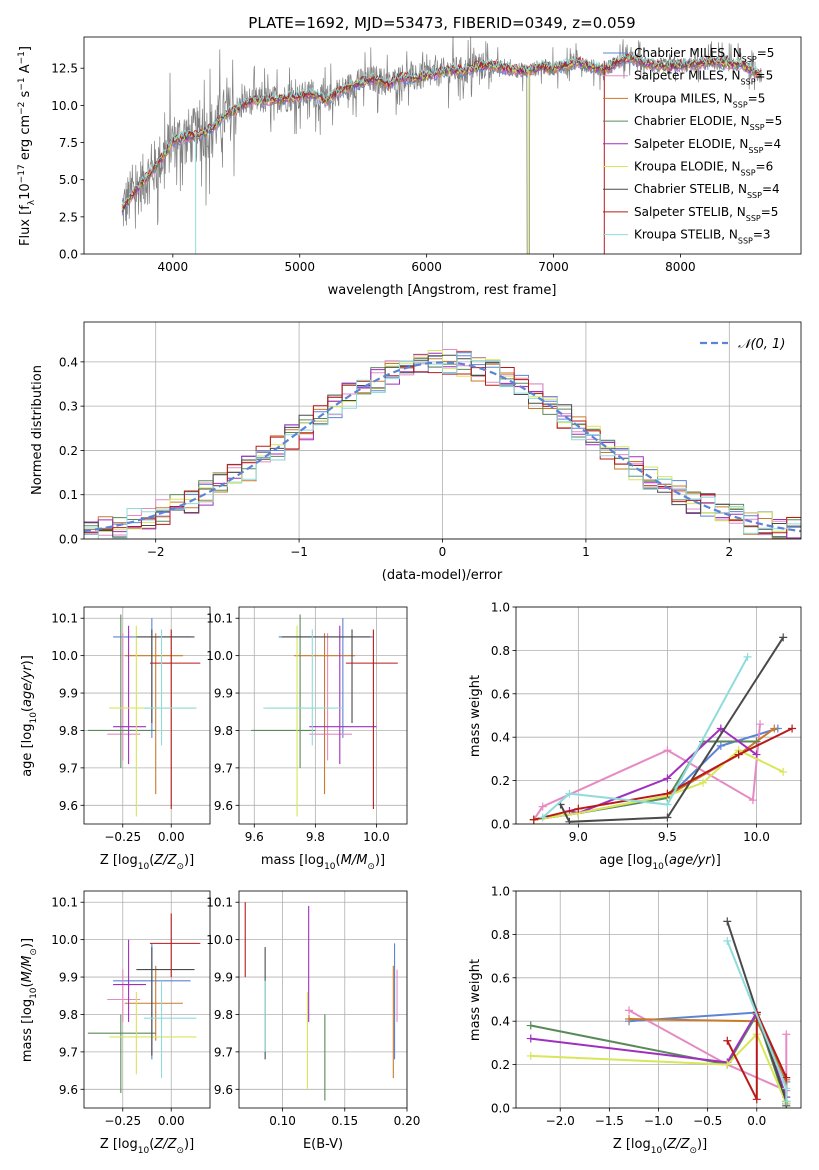 The width and height of the screenshot is (819, 1170). What do you see at coordinates (609, 1121) in the screenshot?
I see `x-tick-label: −1.5` at bounding box center [609, 1121].